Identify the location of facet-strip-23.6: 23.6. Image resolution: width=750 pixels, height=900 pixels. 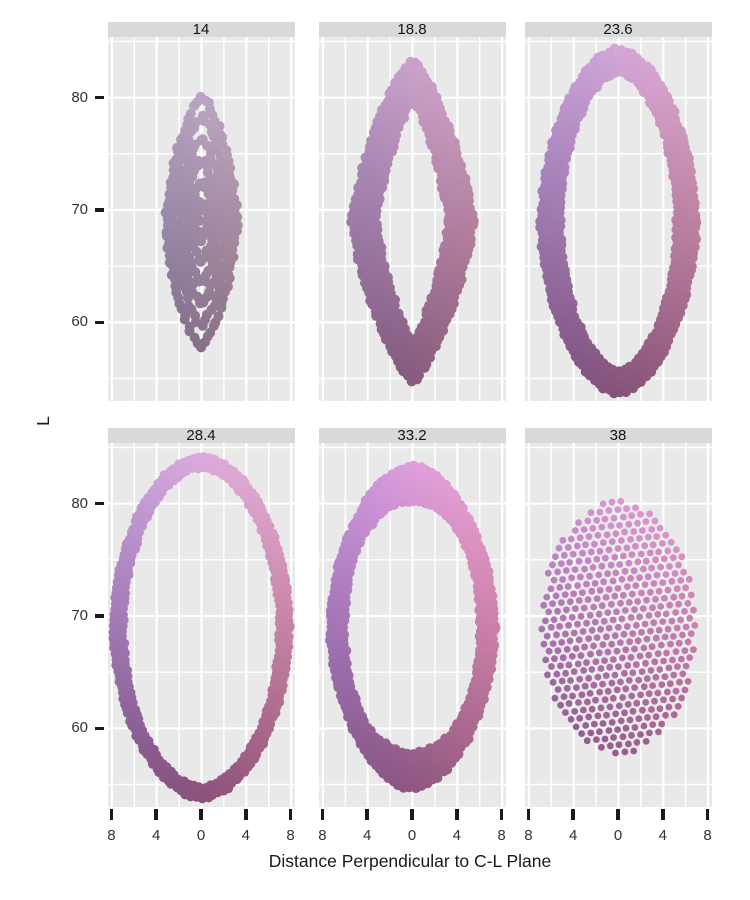
(618, 29).